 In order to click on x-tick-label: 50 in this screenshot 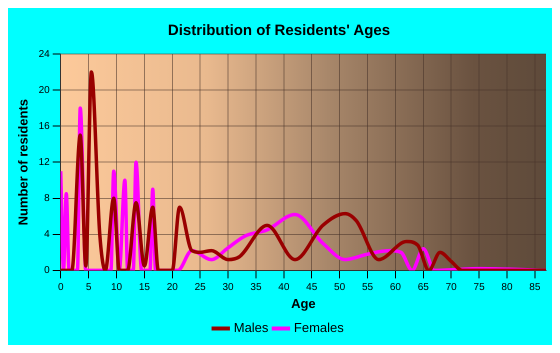, I will do `click(340, 288)`.